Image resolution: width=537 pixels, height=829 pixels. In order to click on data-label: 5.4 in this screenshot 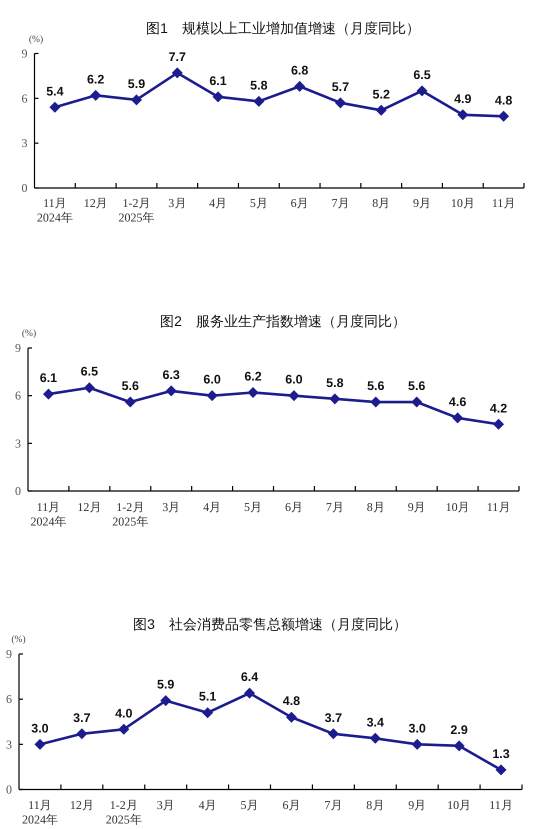, I will do `click(55, 91)`.